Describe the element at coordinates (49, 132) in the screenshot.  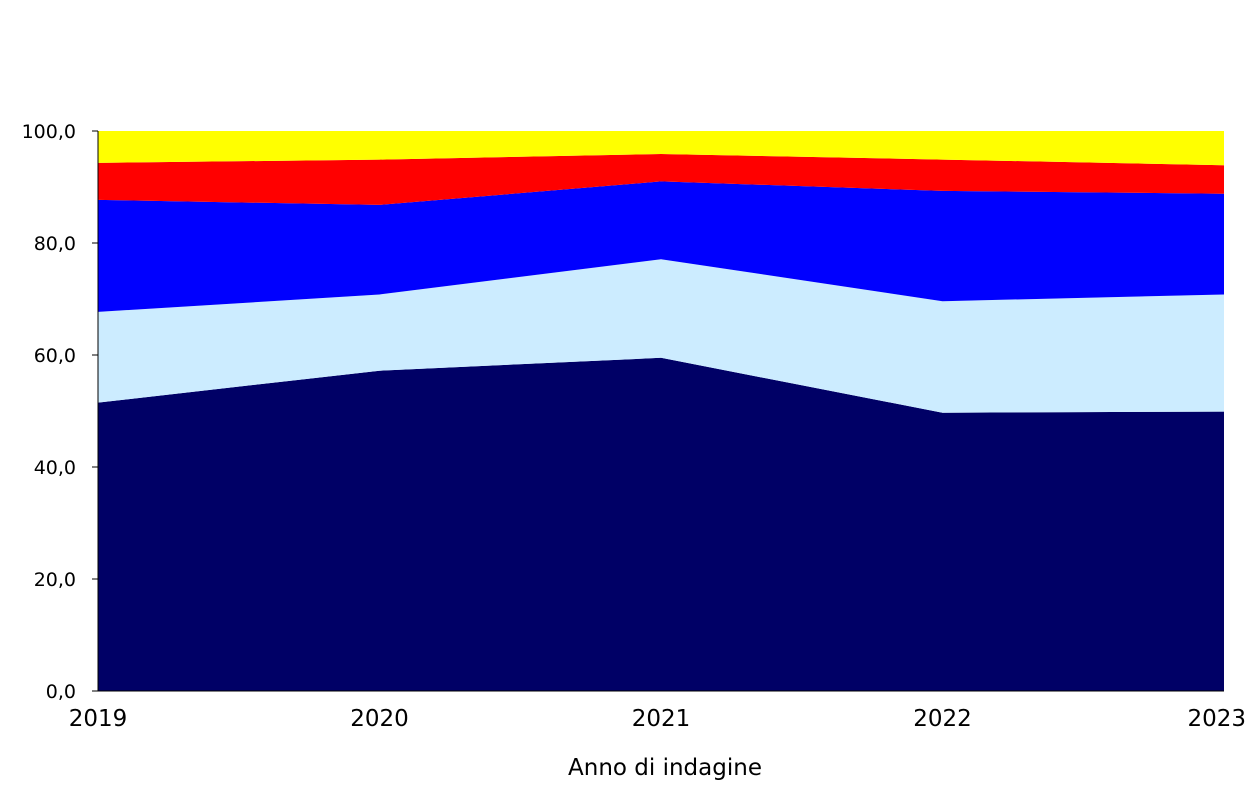
I see `y-tick-label: 100,0` at that location.